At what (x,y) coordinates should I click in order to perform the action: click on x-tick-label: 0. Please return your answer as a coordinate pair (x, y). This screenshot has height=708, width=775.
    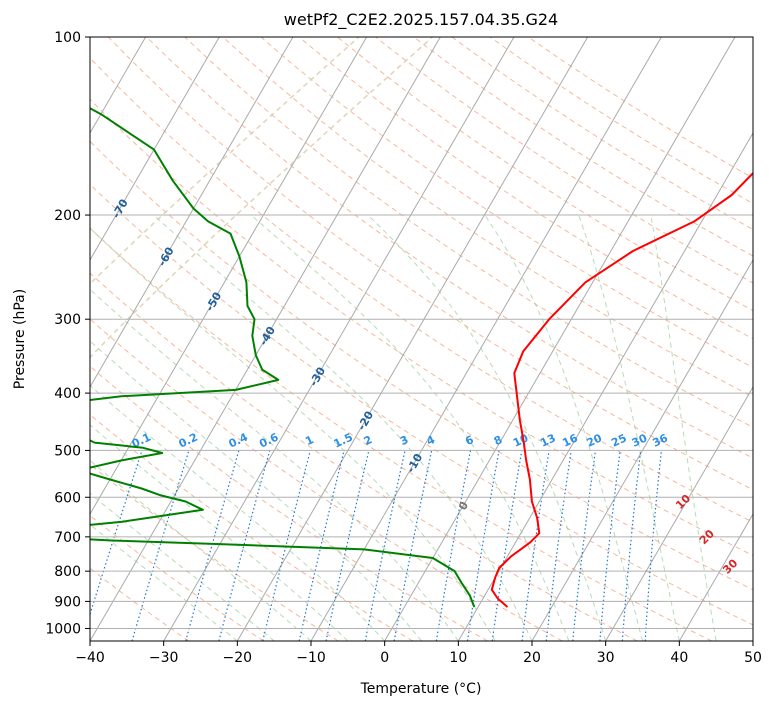
    Looking at the image, I should click on (384, 658).